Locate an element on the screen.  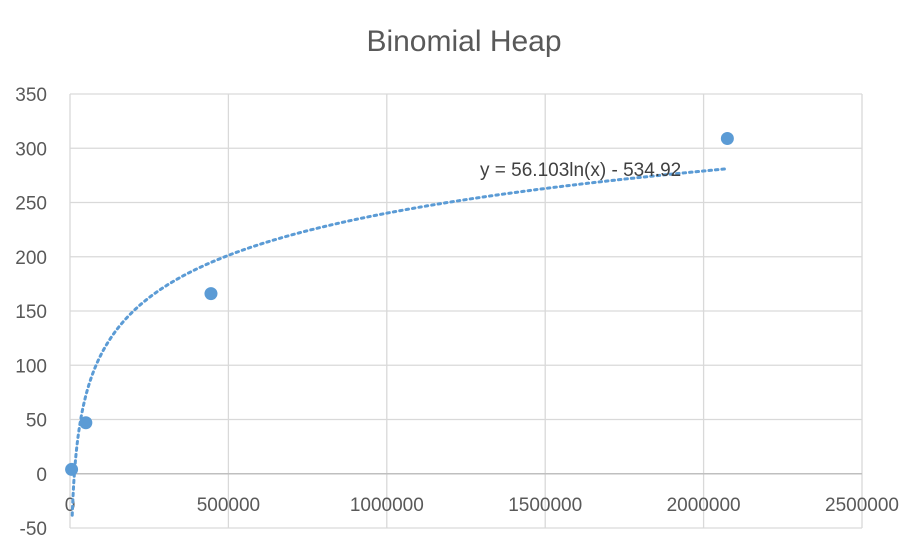
y-tick-label: 300 is located at coordinates (31, 149).